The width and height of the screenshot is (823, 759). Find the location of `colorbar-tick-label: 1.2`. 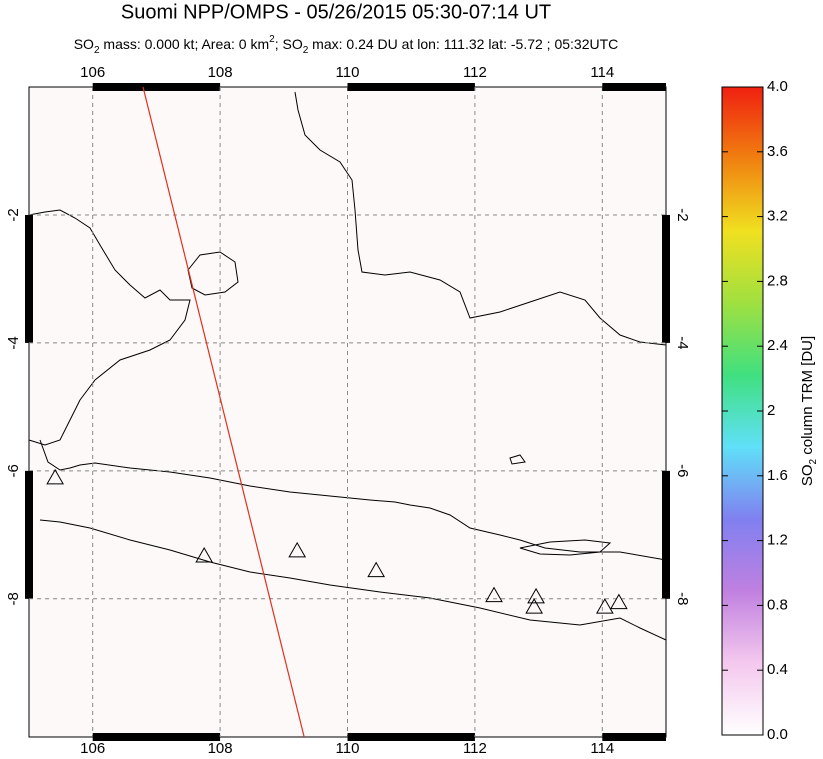

colorbar-tick-label: 1.2 is located at coordinates (777, 540).